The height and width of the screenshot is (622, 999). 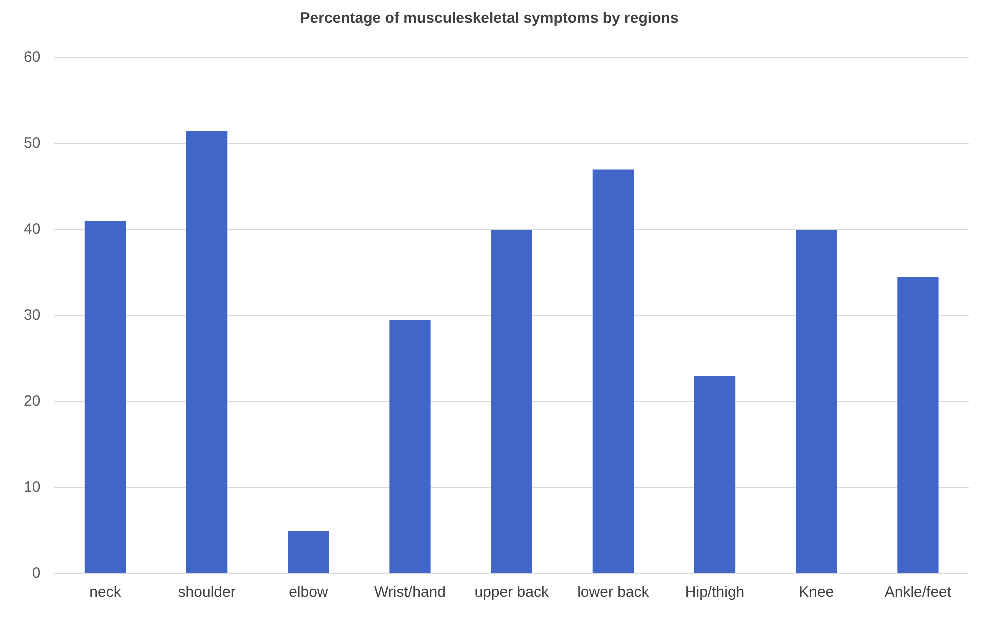 I want to click on y-tick-label: 40, so click(x=32, y=229).